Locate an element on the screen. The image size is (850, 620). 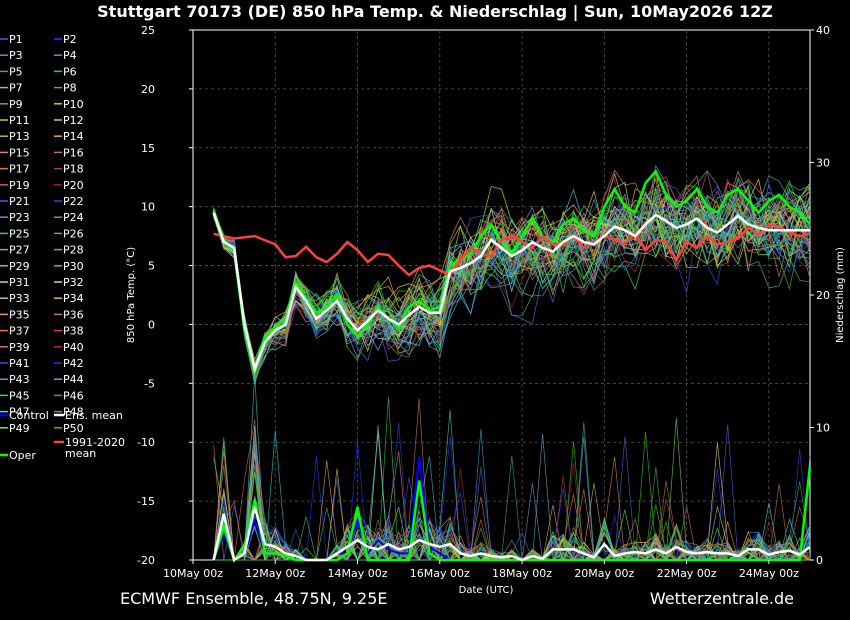
y-tick-label: 5 is located at coordinates (151, 266).